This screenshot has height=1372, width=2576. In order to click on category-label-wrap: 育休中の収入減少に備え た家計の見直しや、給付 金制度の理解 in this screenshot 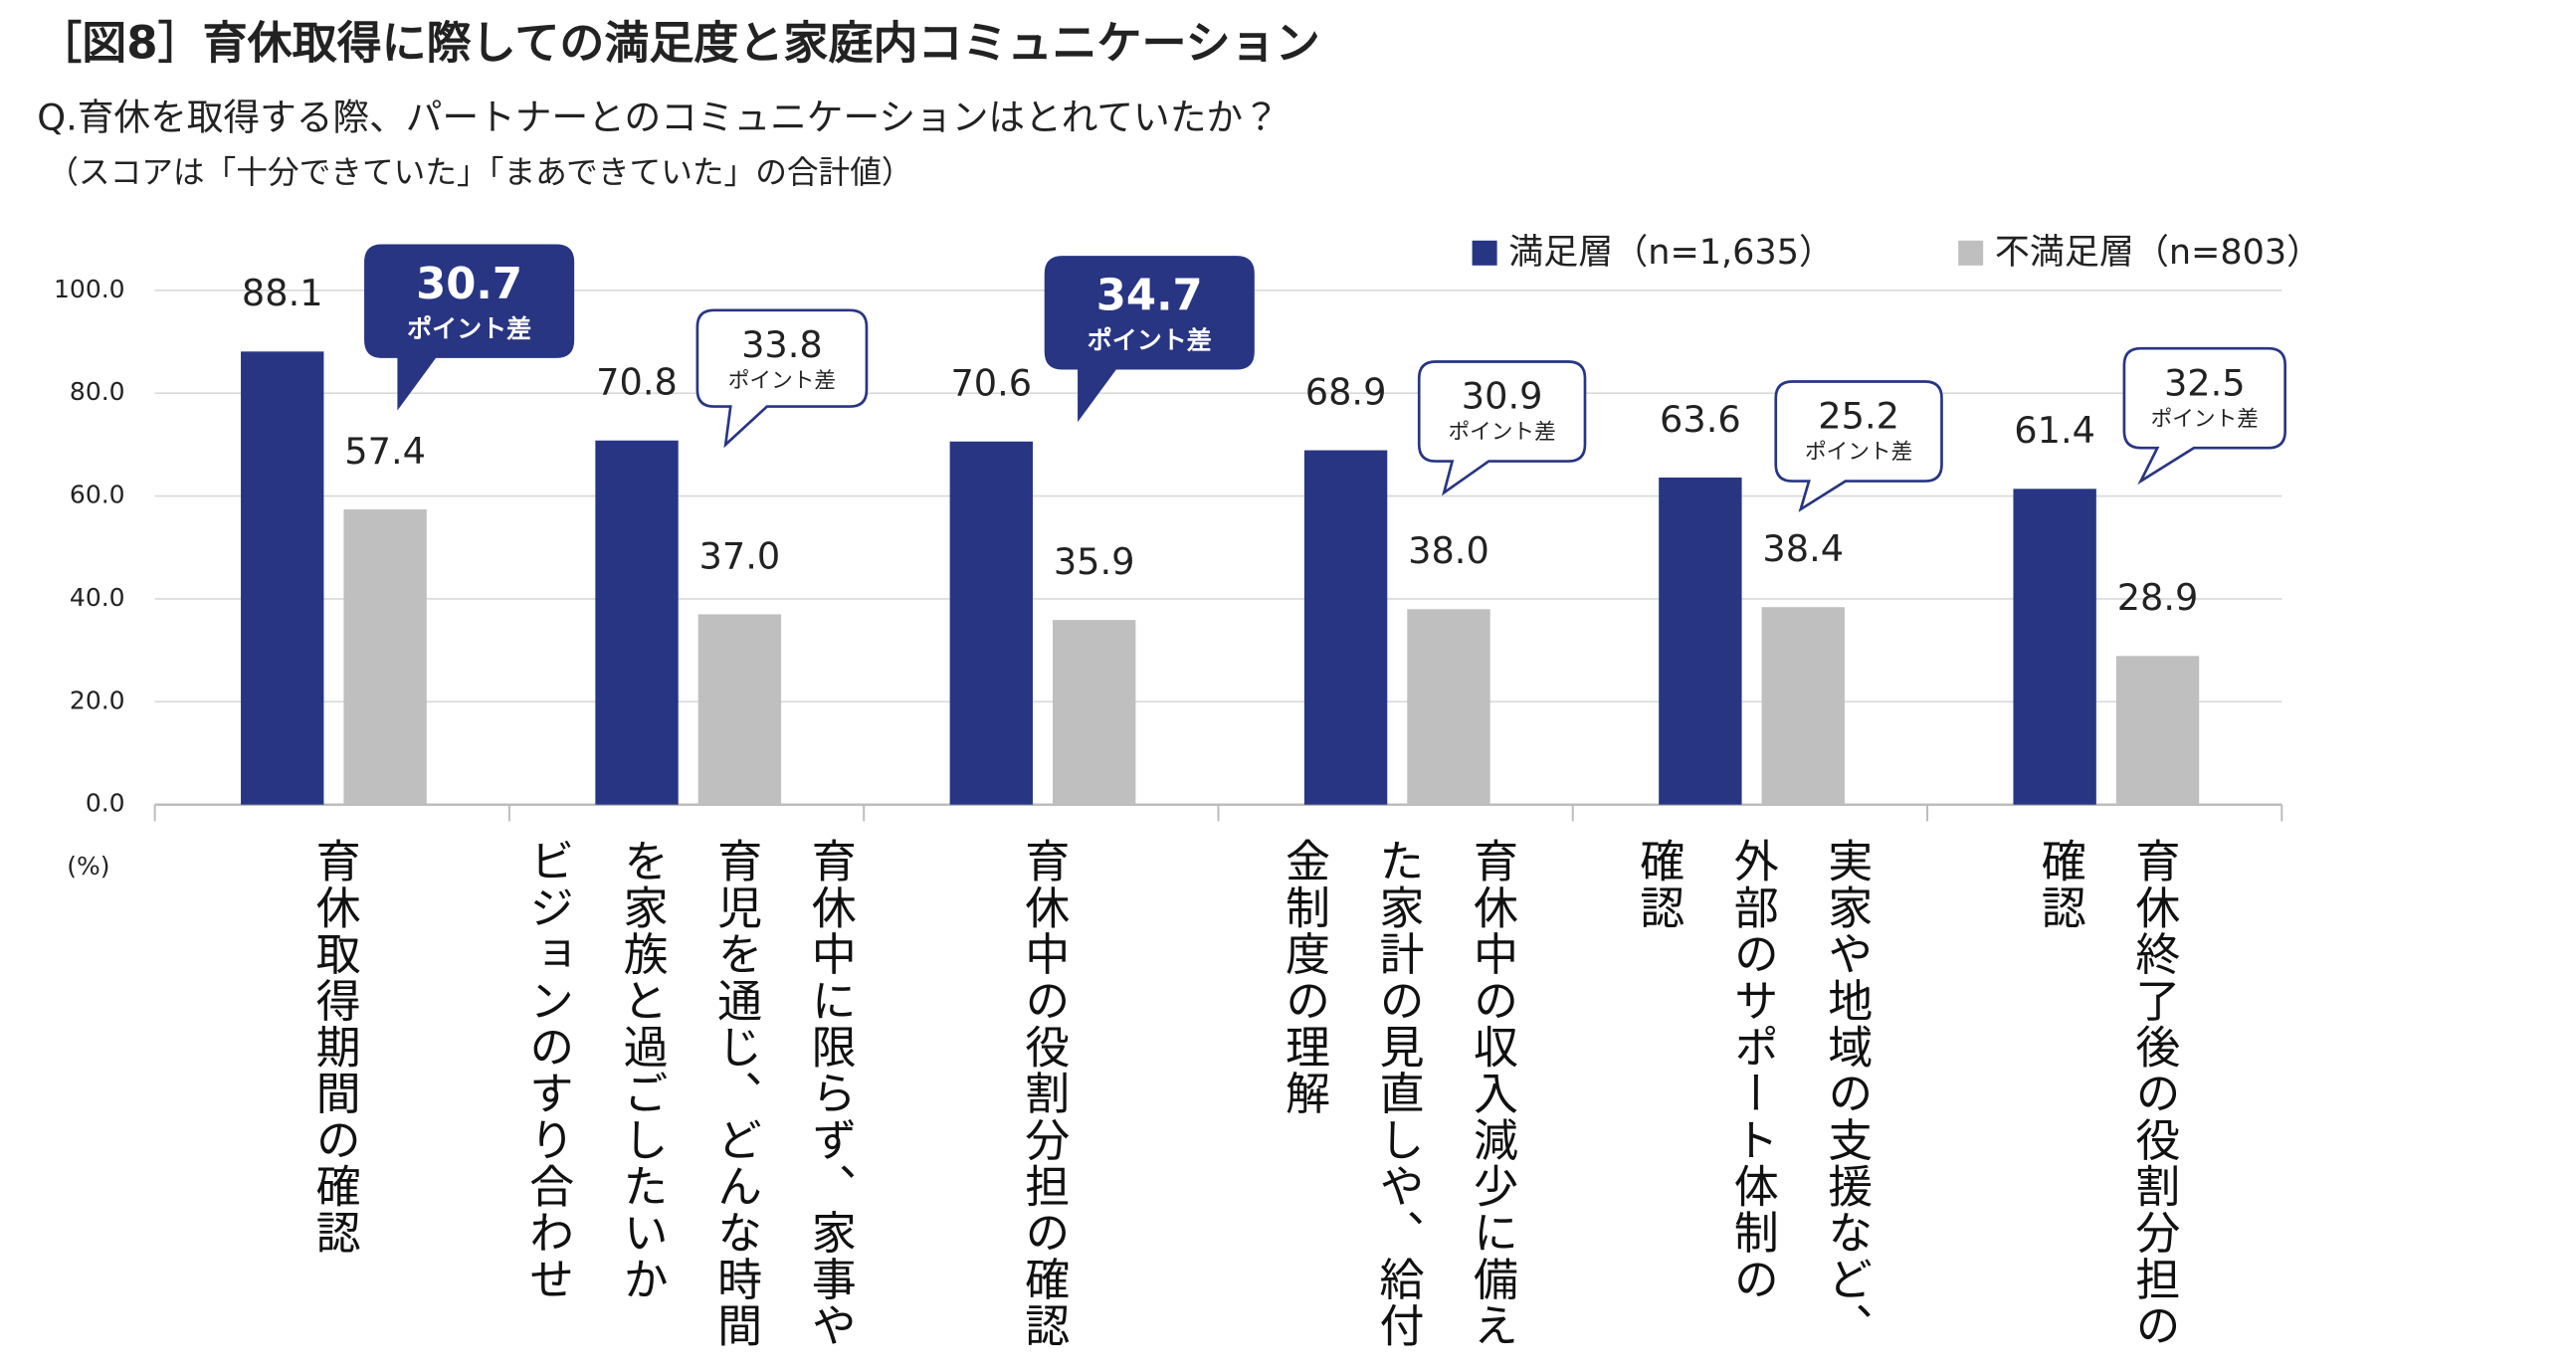, I will do `click(1395, 1105)`.